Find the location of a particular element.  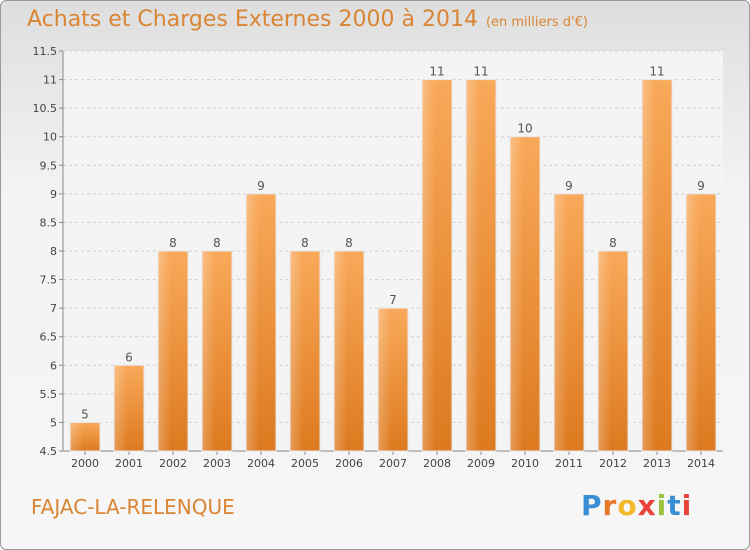

proxiti-logo: Proxiti is located at coordinates (636, 505).